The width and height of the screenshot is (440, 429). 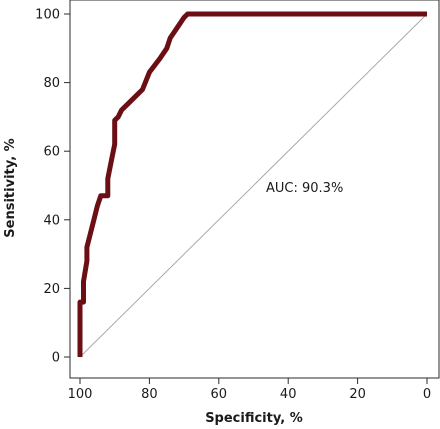 I want to click on auc-annotation: AUC: 90.3%, so click(x=304, y=188).